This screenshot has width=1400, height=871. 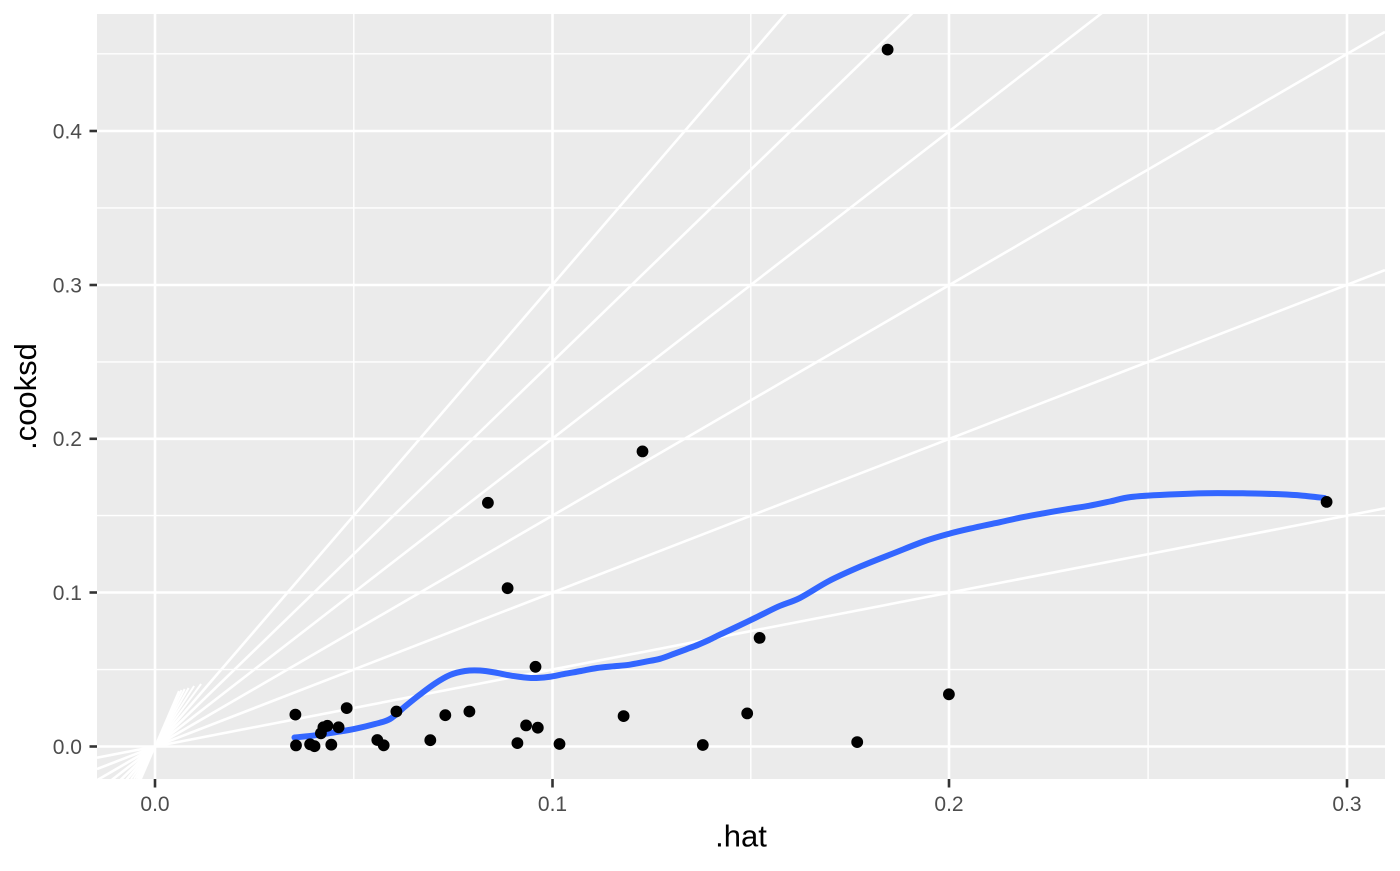 I want to click on svg-text: 0.4, so click(x=68, y=131).